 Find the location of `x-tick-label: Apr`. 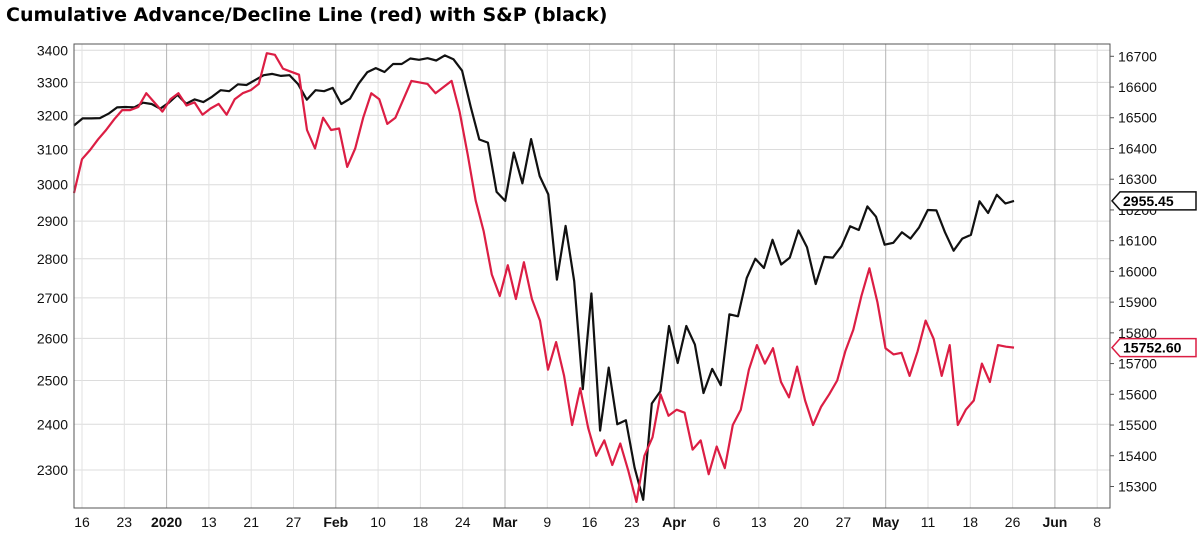

x-tick-label: Apr is located at coordinates (674, 522).